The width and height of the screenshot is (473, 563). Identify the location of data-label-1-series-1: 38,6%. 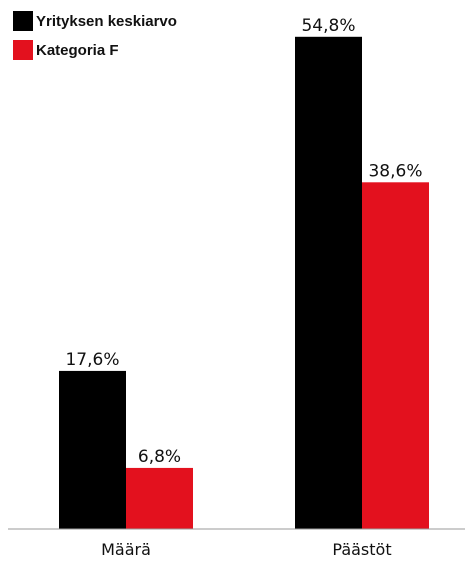
(395, 171).